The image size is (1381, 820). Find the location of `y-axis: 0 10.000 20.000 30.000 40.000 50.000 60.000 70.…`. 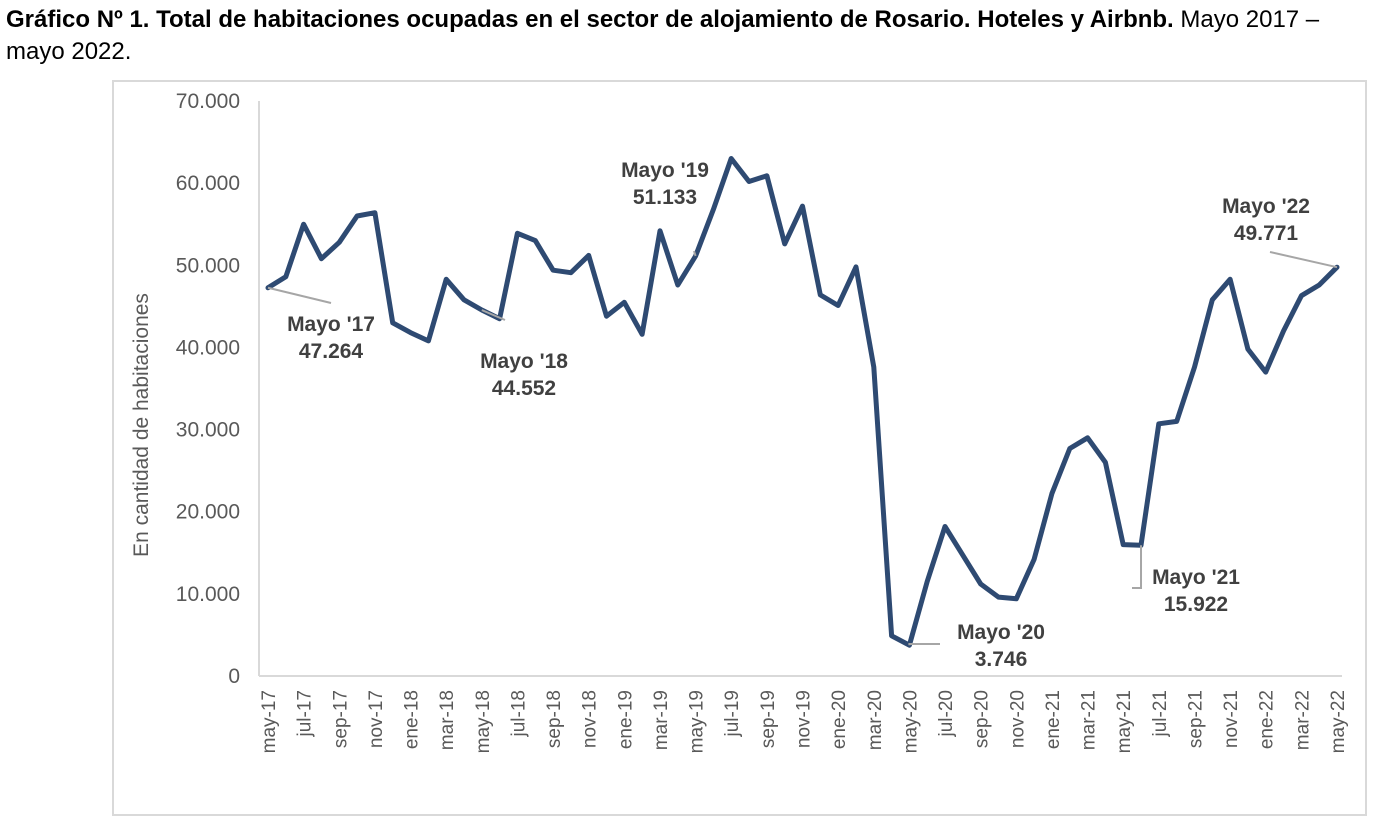

y-axis: 0 10.000 20.000 30.000 40.000 50.000 60.000 70.… is located at coordinates (218, 389).